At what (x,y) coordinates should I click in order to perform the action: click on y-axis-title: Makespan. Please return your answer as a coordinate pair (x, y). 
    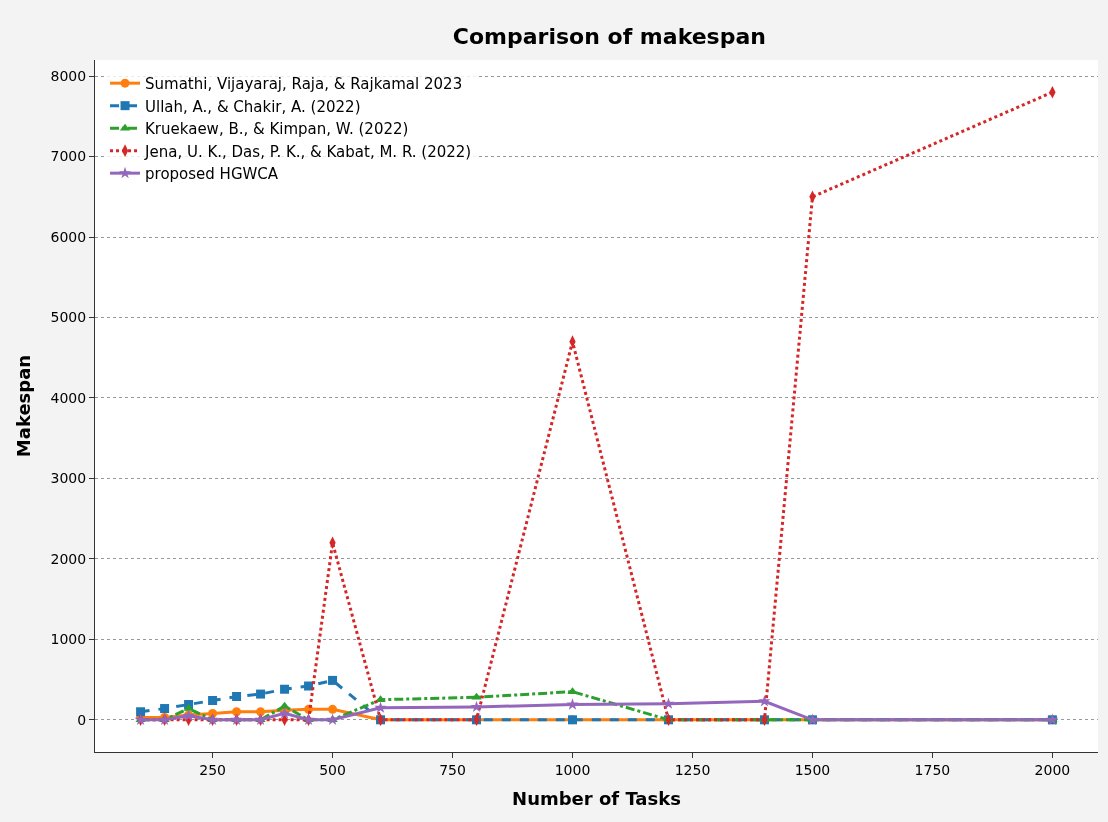
    Looking at the image, I should click on (23, 406).